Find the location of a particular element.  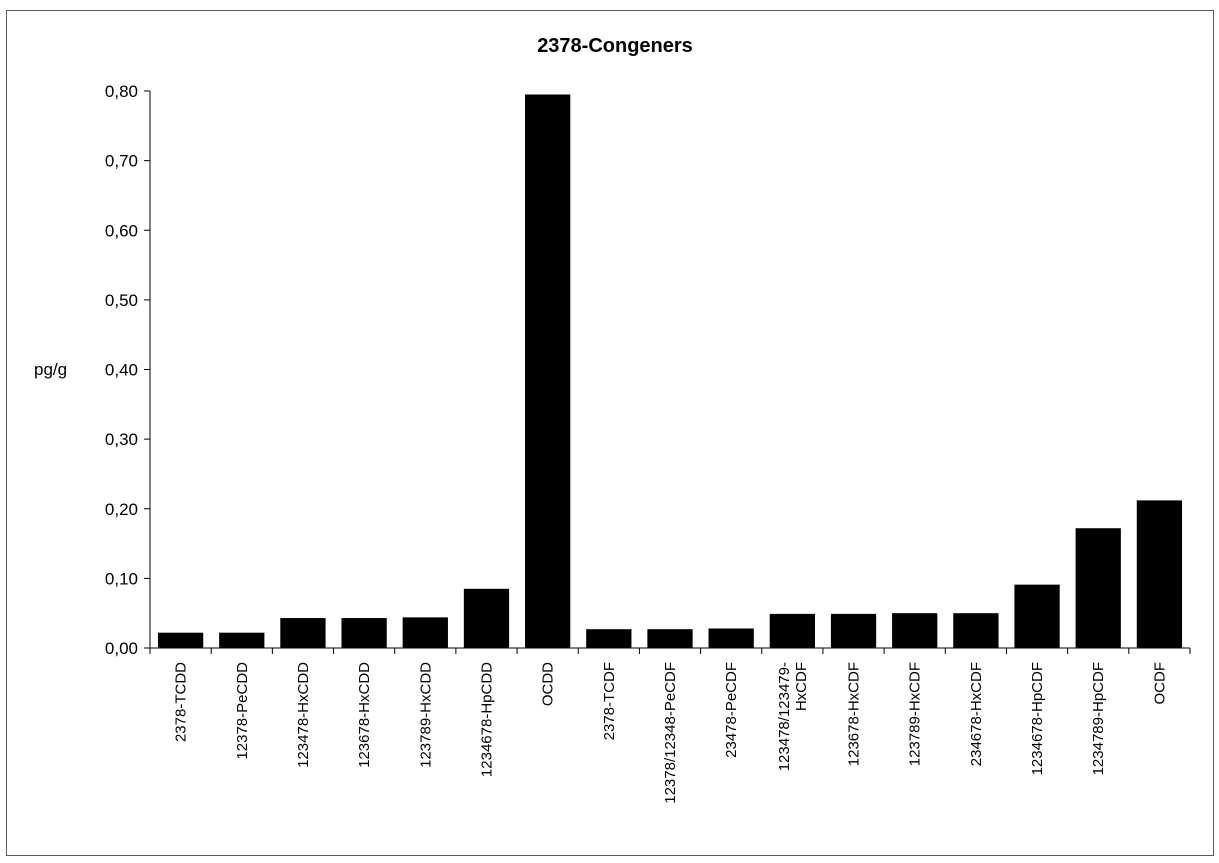

x-tick-label-line: OCDD is located at coordinates (548, 684).